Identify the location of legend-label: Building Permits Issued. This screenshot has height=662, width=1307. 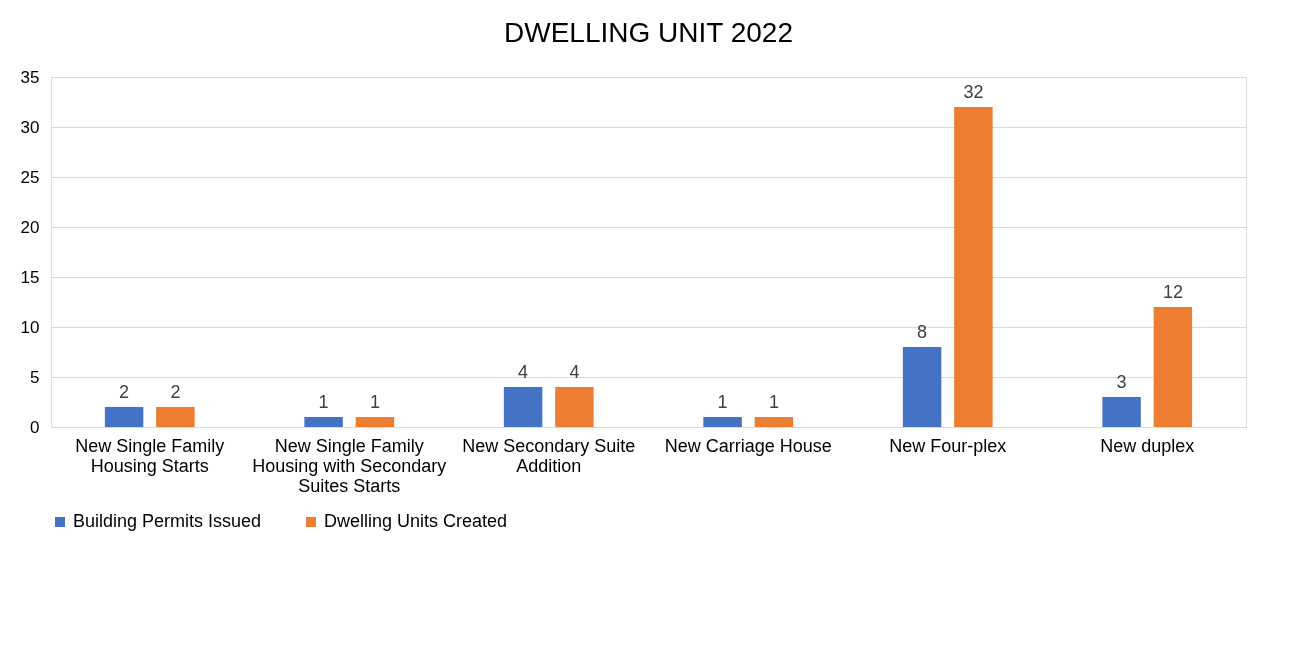
(167, 521).